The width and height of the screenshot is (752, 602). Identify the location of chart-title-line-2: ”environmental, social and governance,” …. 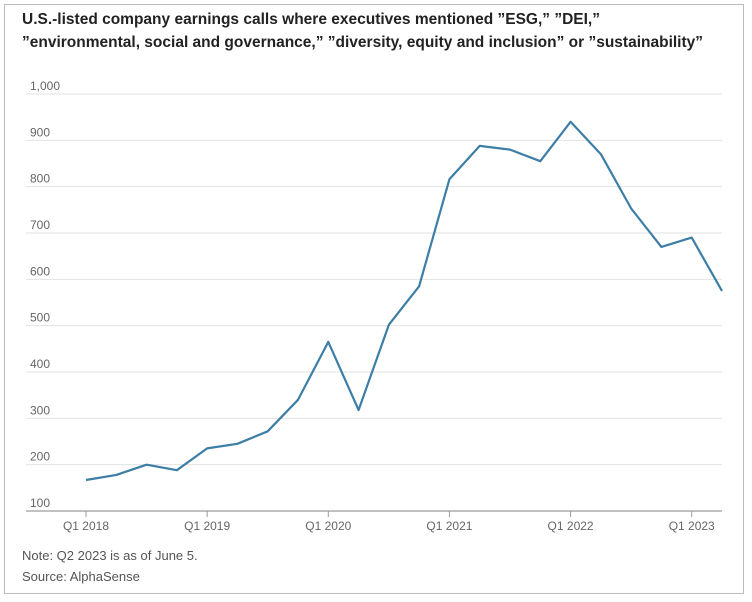
(363, 42).